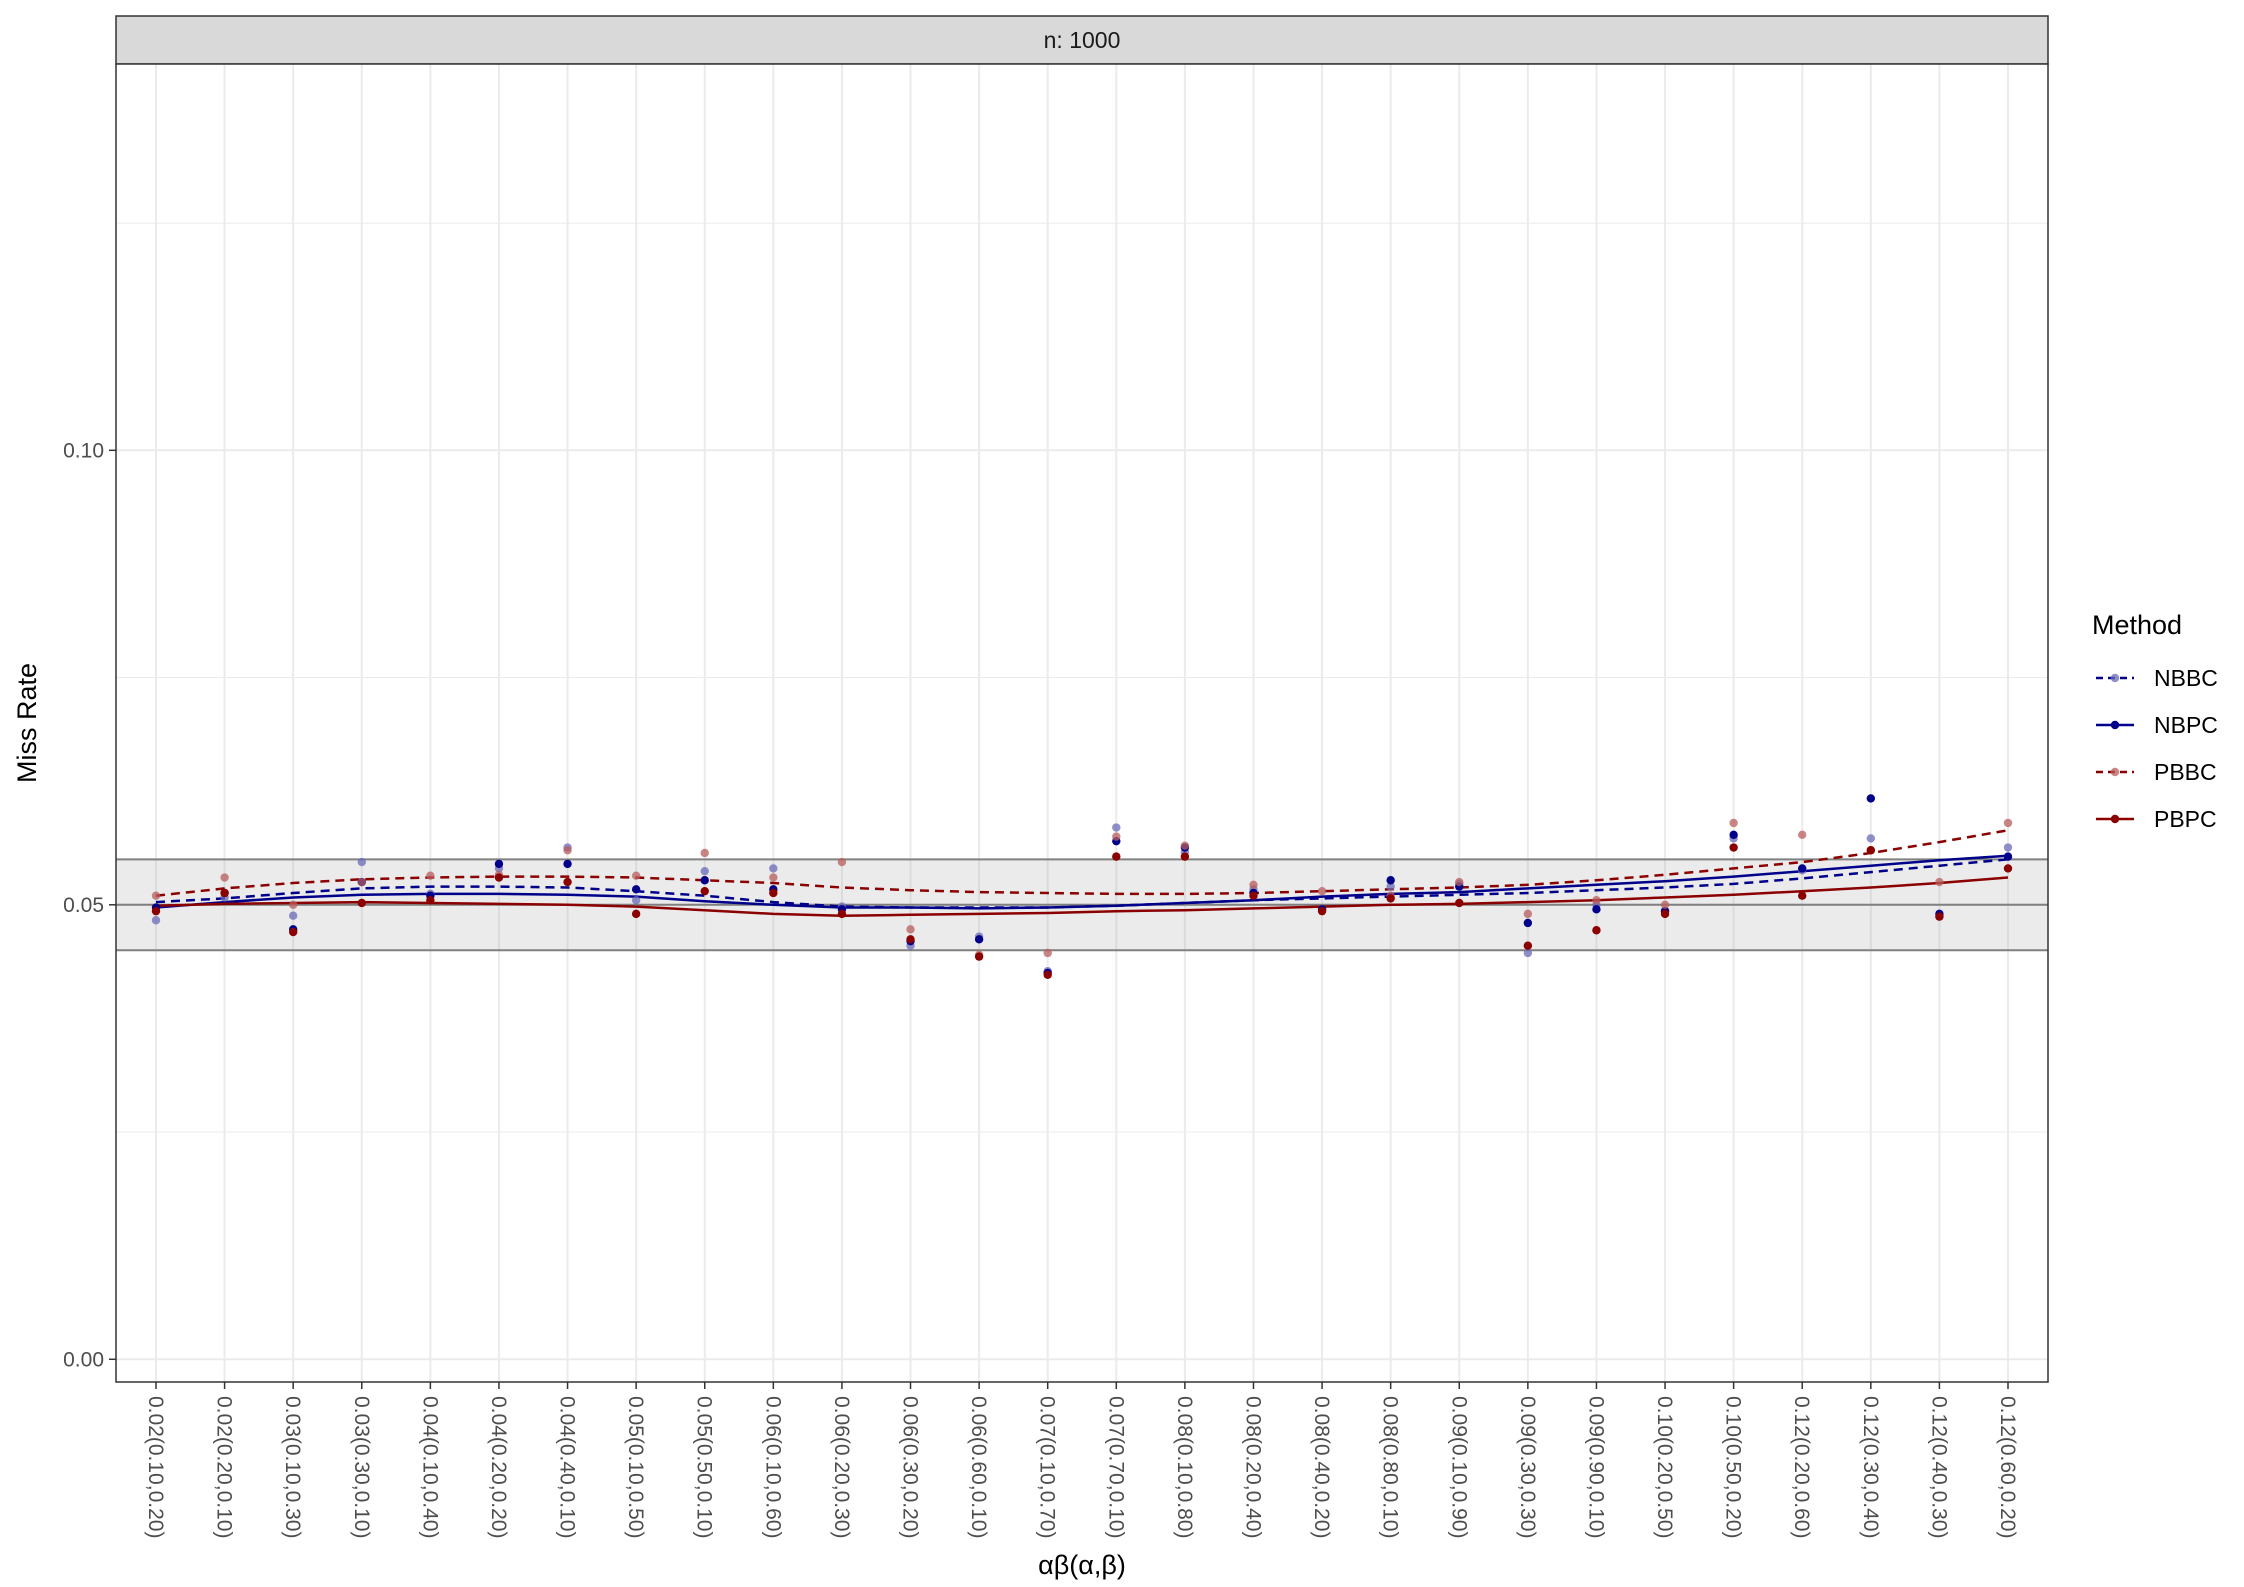 The image size is (2244, 1587). I want to click on reference-band, so click(1082, 905).